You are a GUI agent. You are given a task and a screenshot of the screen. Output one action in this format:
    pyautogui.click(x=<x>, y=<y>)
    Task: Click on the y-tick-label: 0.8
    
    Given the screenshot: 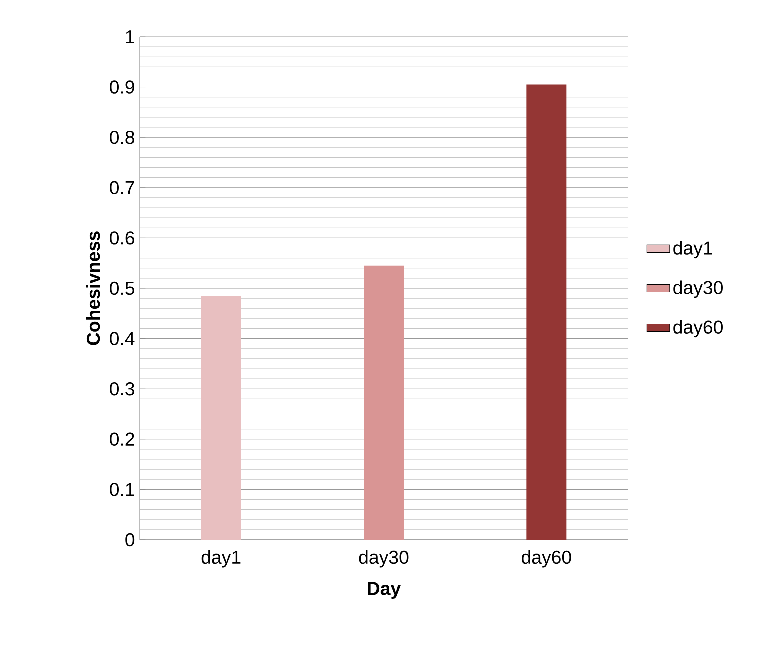 What is the action you would take?
    pyautogui.click(x=122, y=137)
    